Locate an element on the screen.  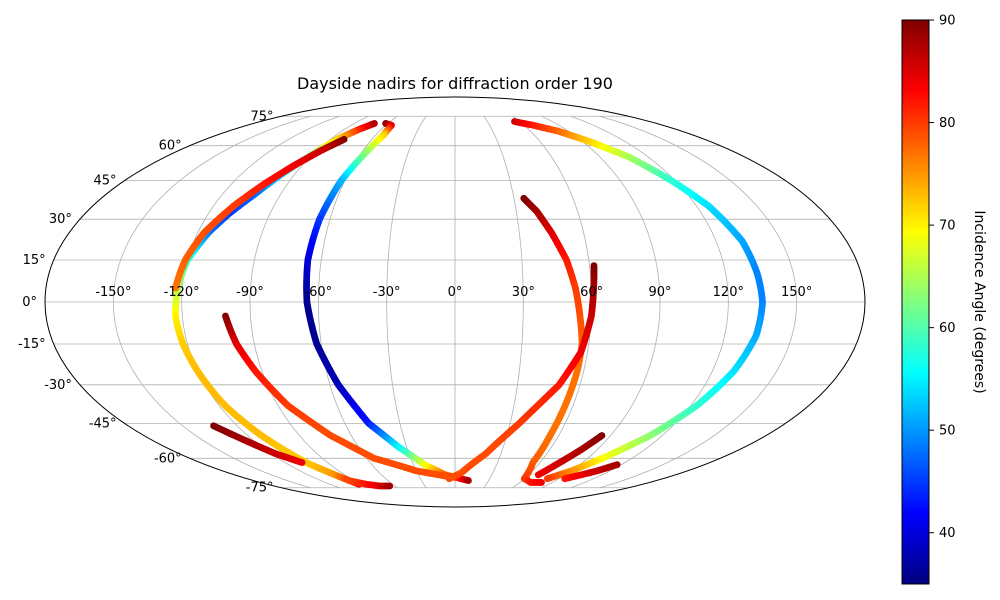
y-tick-label: 60° is located at coordinates (170, 146).